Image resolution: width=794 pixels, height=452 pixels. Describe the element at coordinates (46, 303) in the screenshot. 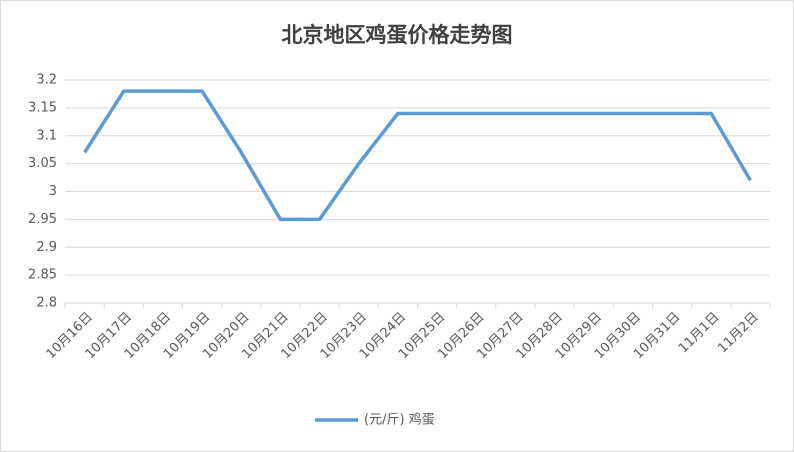

I see `y-tick-label: 2.8` at that location.